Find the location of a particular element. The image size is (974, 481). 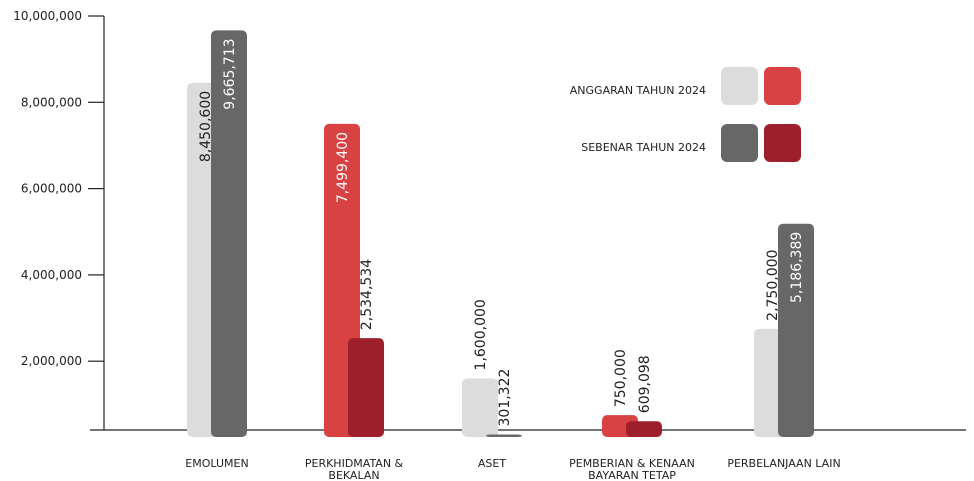

value-label: 2,534,534 is located at coordinates (367, 294).